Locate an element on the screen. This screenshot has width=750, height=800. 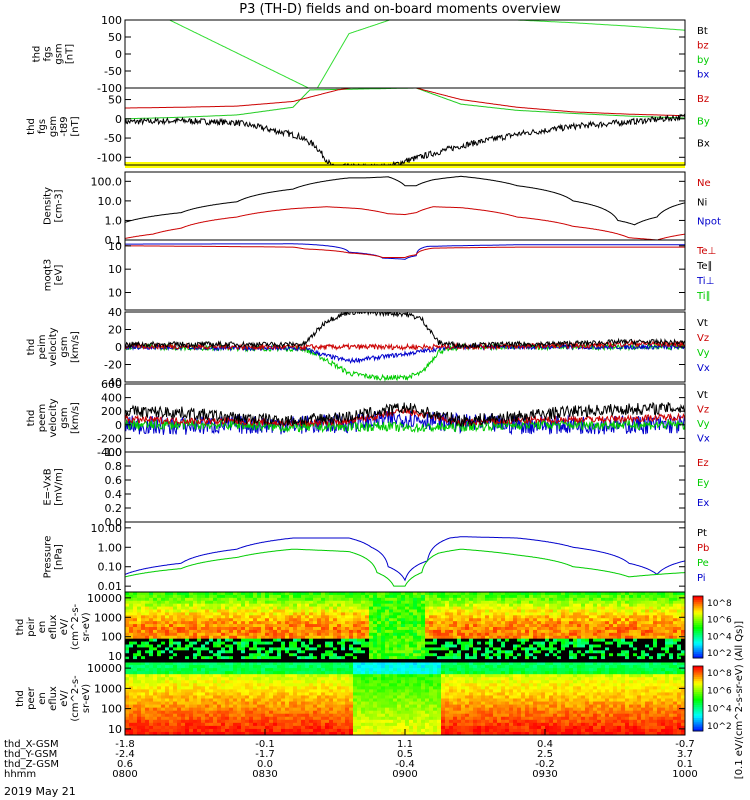
series-Vy is located at coordinates (405, 426).